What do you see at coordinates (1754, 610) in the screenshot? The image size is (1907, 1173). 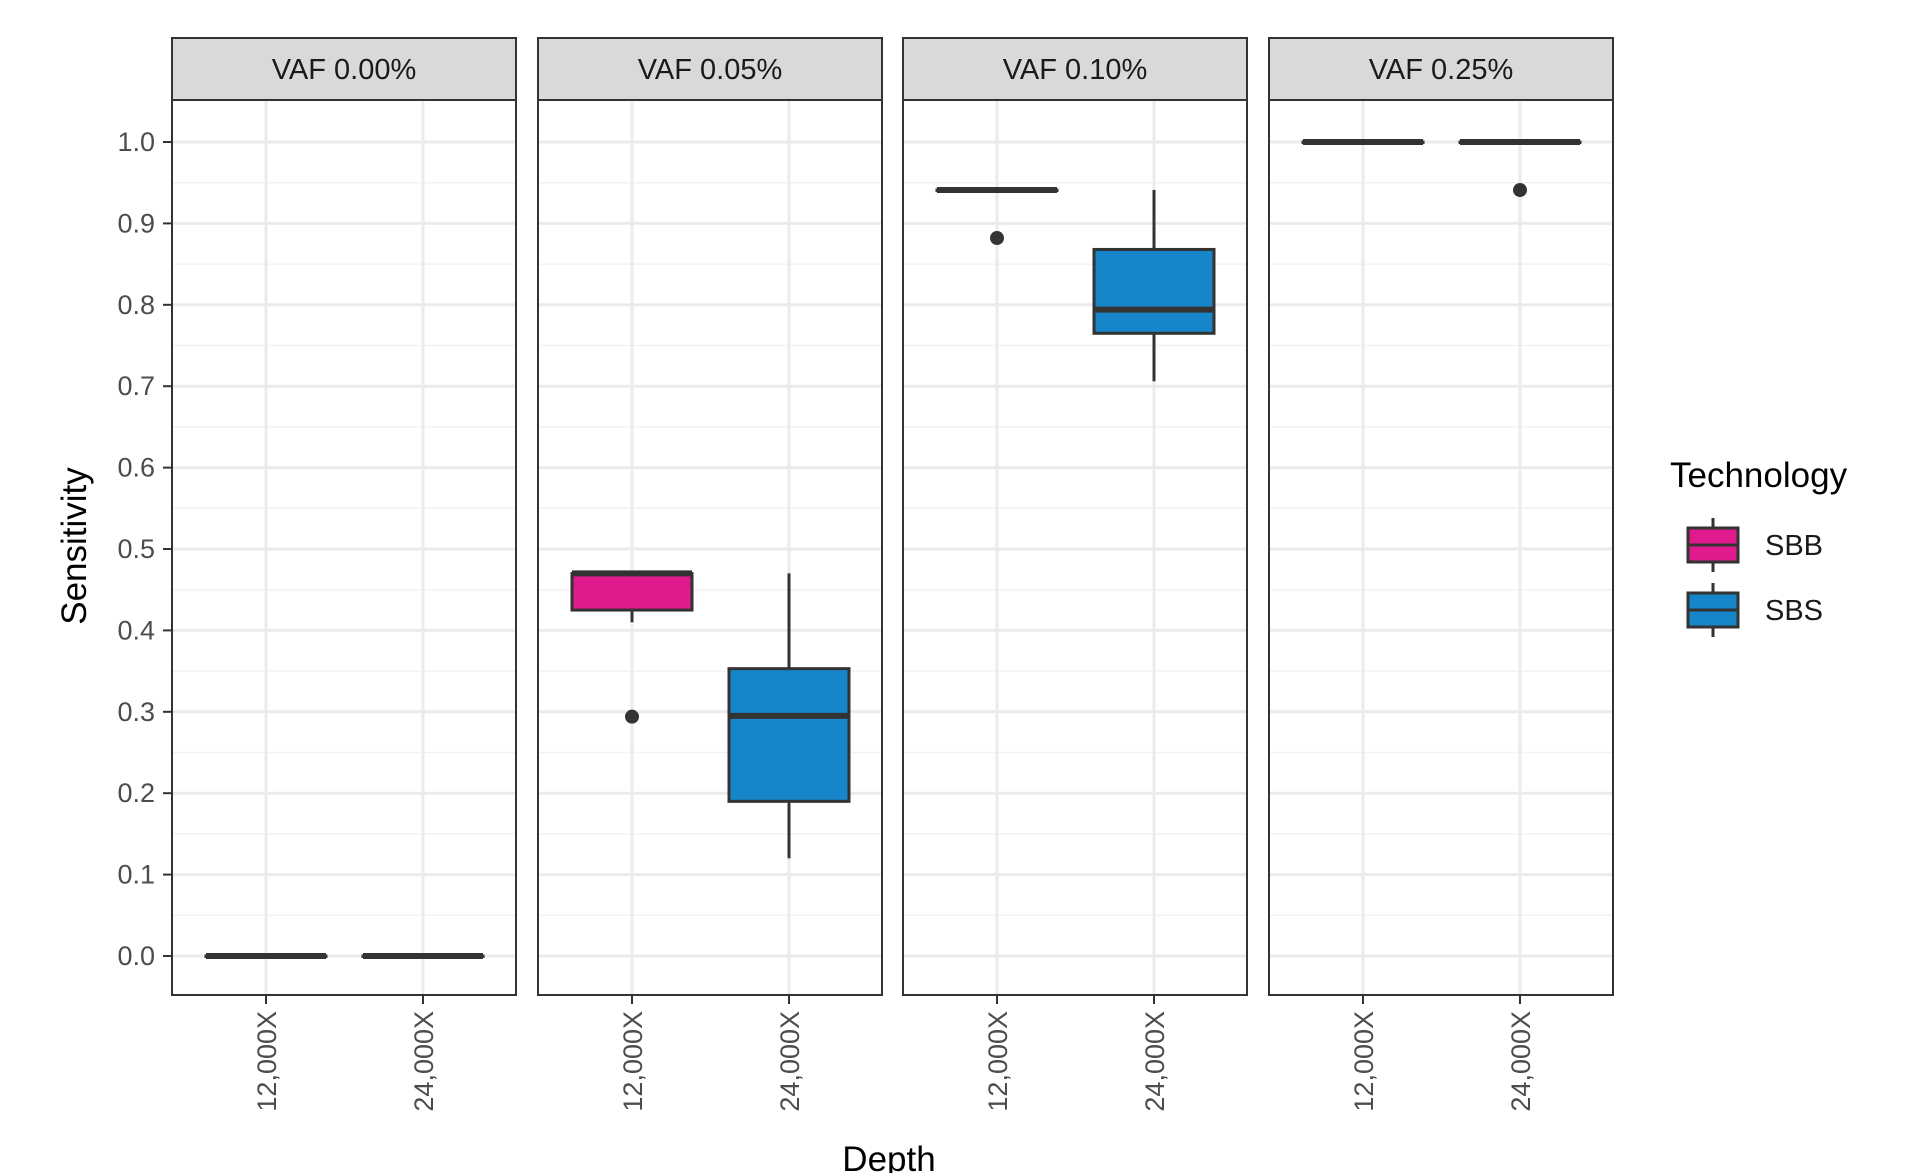 I see `legend-key-SBS: SBS` at bounding box center [1754, 610].